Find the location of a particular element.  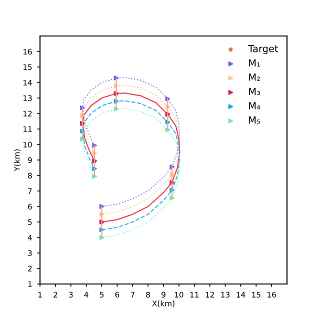

legend-label: M₅ is located at coordinates (254, 120).